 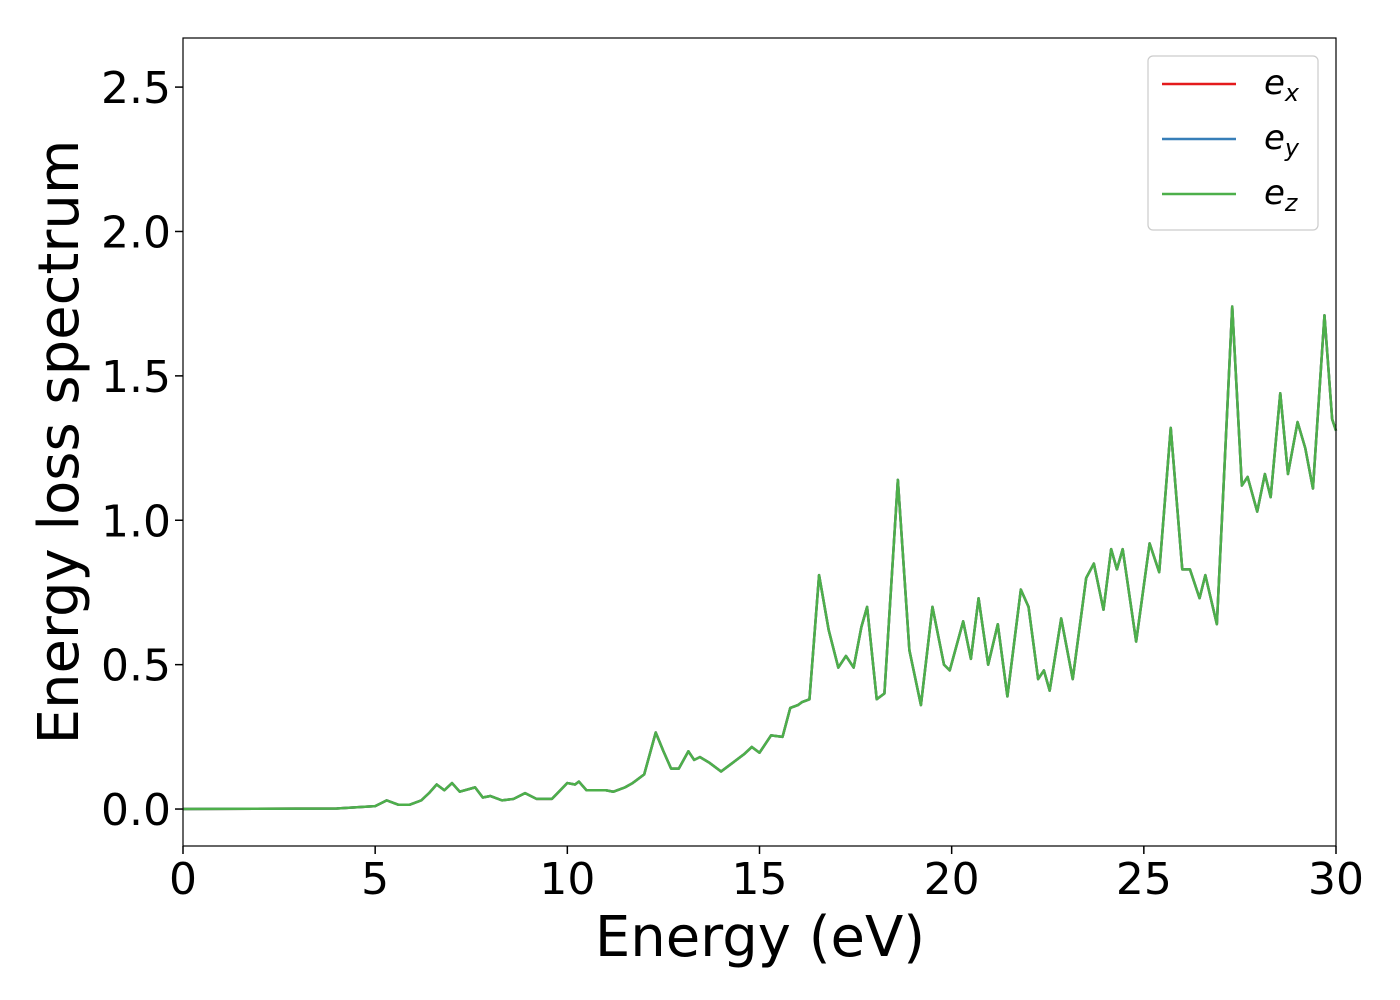 What do you see at coordinates (760, 879) in the screenshot?
I see `x-tick-label: 15` at bounding box center [760, 879].